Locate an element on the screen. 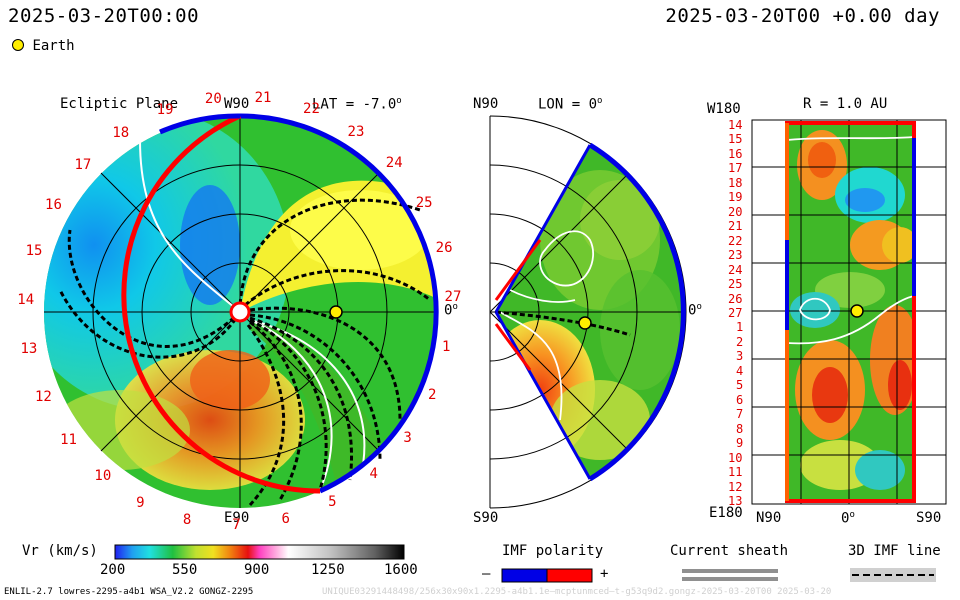  meridional-earth-marker is located at coordinates (585, 323).